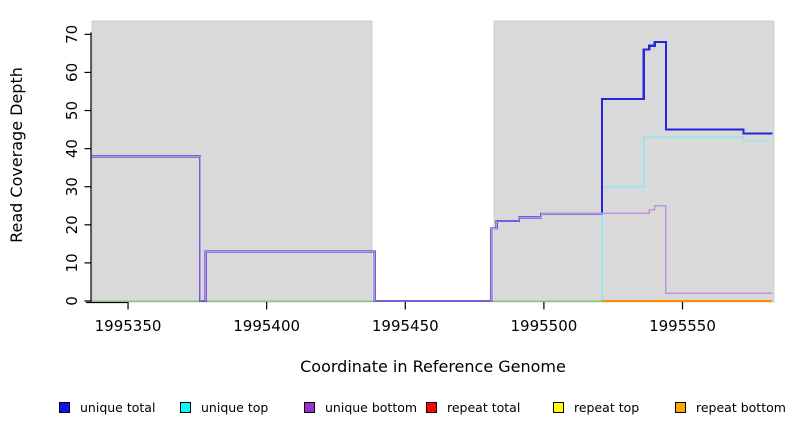 The width and height of the screenshot is (792, 432). Describe the element at coordinates (72, 186) in the screenshot. I see `y-tick-label: 30` at that location.